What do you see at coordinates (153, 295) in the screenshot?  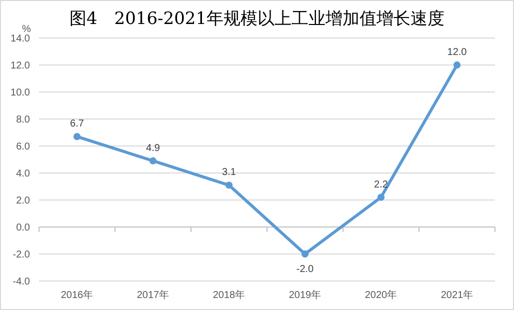 I see `x-tick-label: 2017年` at bounding box center [153, 295].